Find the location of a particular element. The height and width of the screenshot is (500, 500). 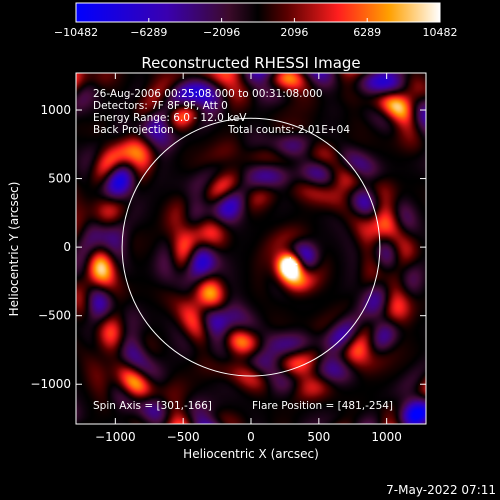

colorbar-ticks: −10482 −6289 −2096 2096 6289 10482 is located at coordinates (256, 28).